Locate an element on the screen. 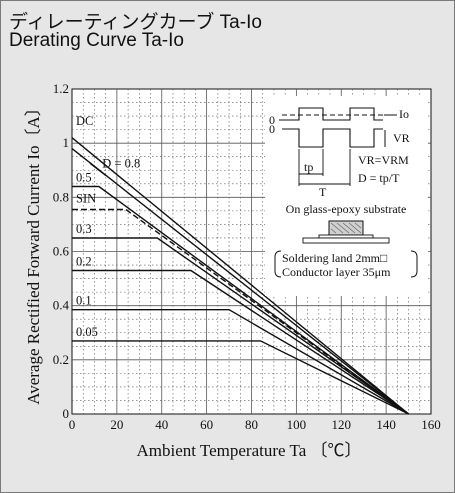 This screenshot has width=455, height=493. x-tick-label: 140 is located at coordinates (386, 424).